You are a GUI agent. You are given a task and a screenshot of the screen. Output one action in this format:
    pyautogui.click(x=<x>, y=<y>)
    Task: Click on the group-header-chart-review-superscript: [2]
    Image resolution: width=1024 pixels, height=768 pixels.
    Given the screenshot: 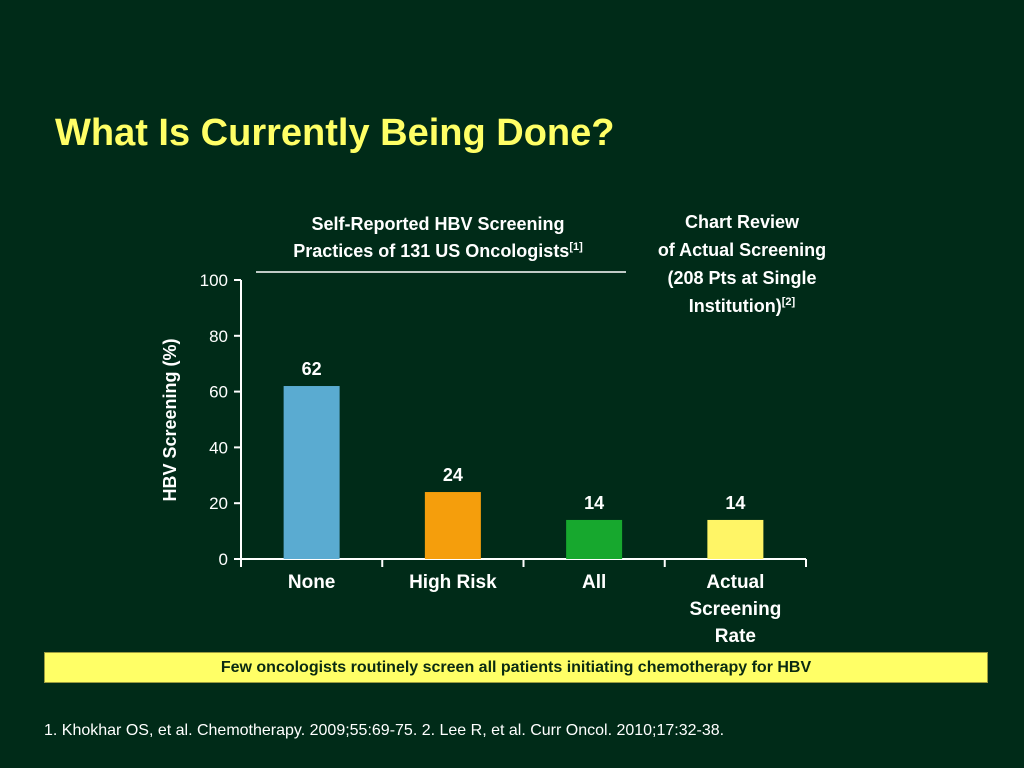 What is the action you would take?
    pyautogui.click(x=789, y=302)
    